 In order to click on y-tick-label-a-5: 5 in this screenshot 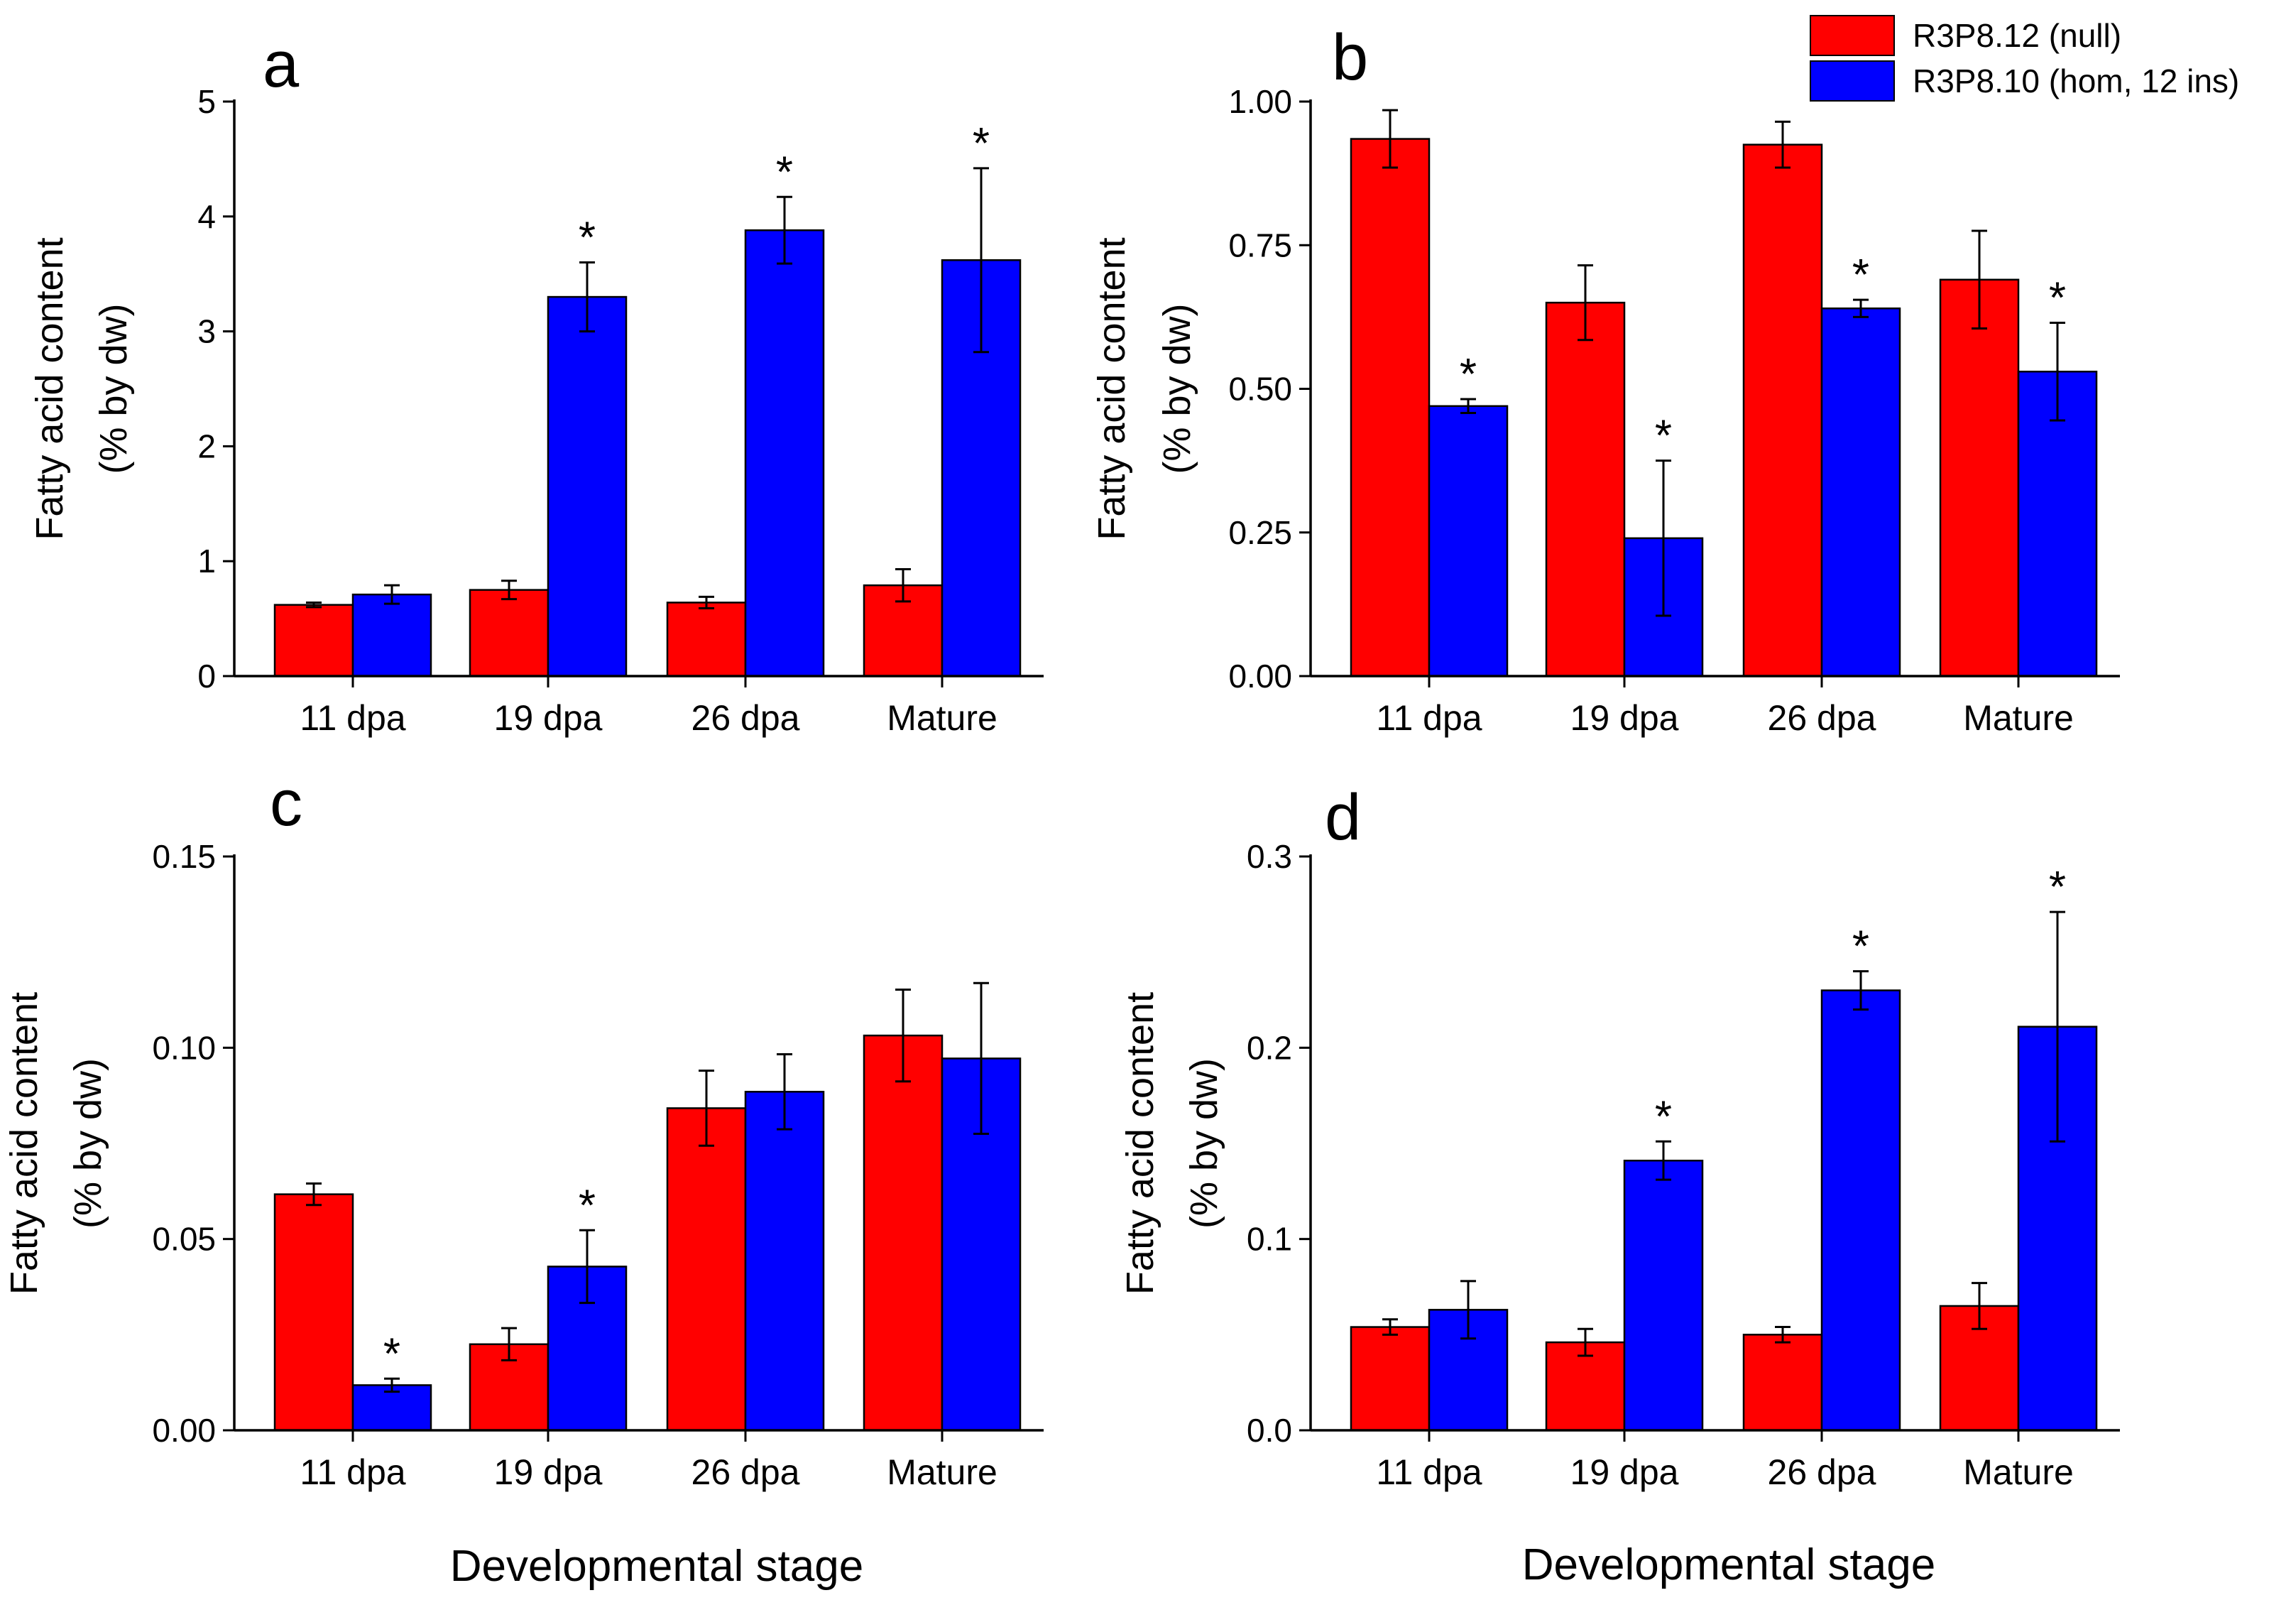, I will do `click(207, 101)`.